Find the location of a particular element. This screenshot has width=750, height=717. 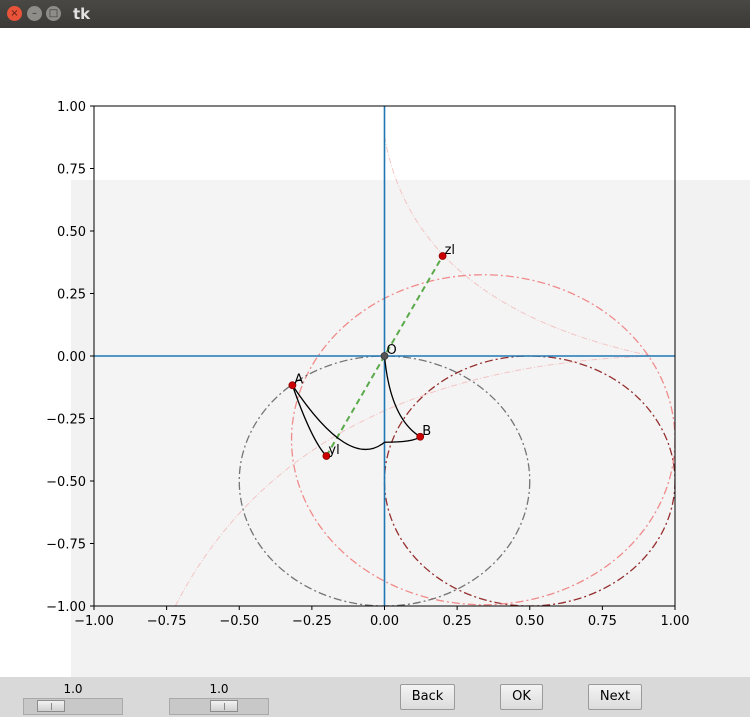

y-tick-label: 0.75 is located at coordinates (71, 170).